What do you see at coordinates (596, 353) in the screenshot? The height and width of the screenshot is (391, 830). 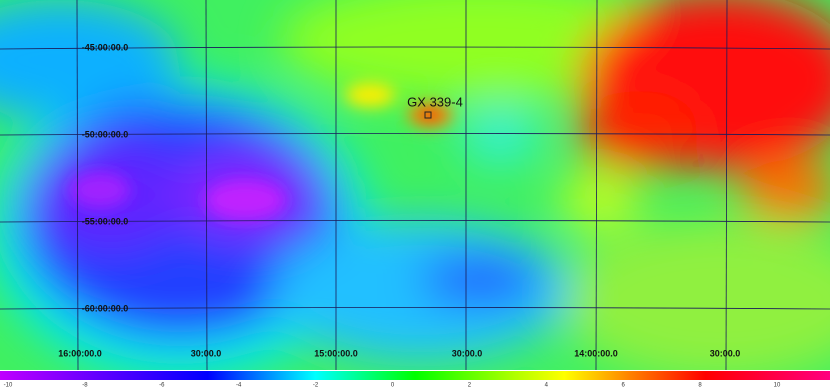 I see `ra-label: 14:00:00.0` at bounding box center [596, 353].